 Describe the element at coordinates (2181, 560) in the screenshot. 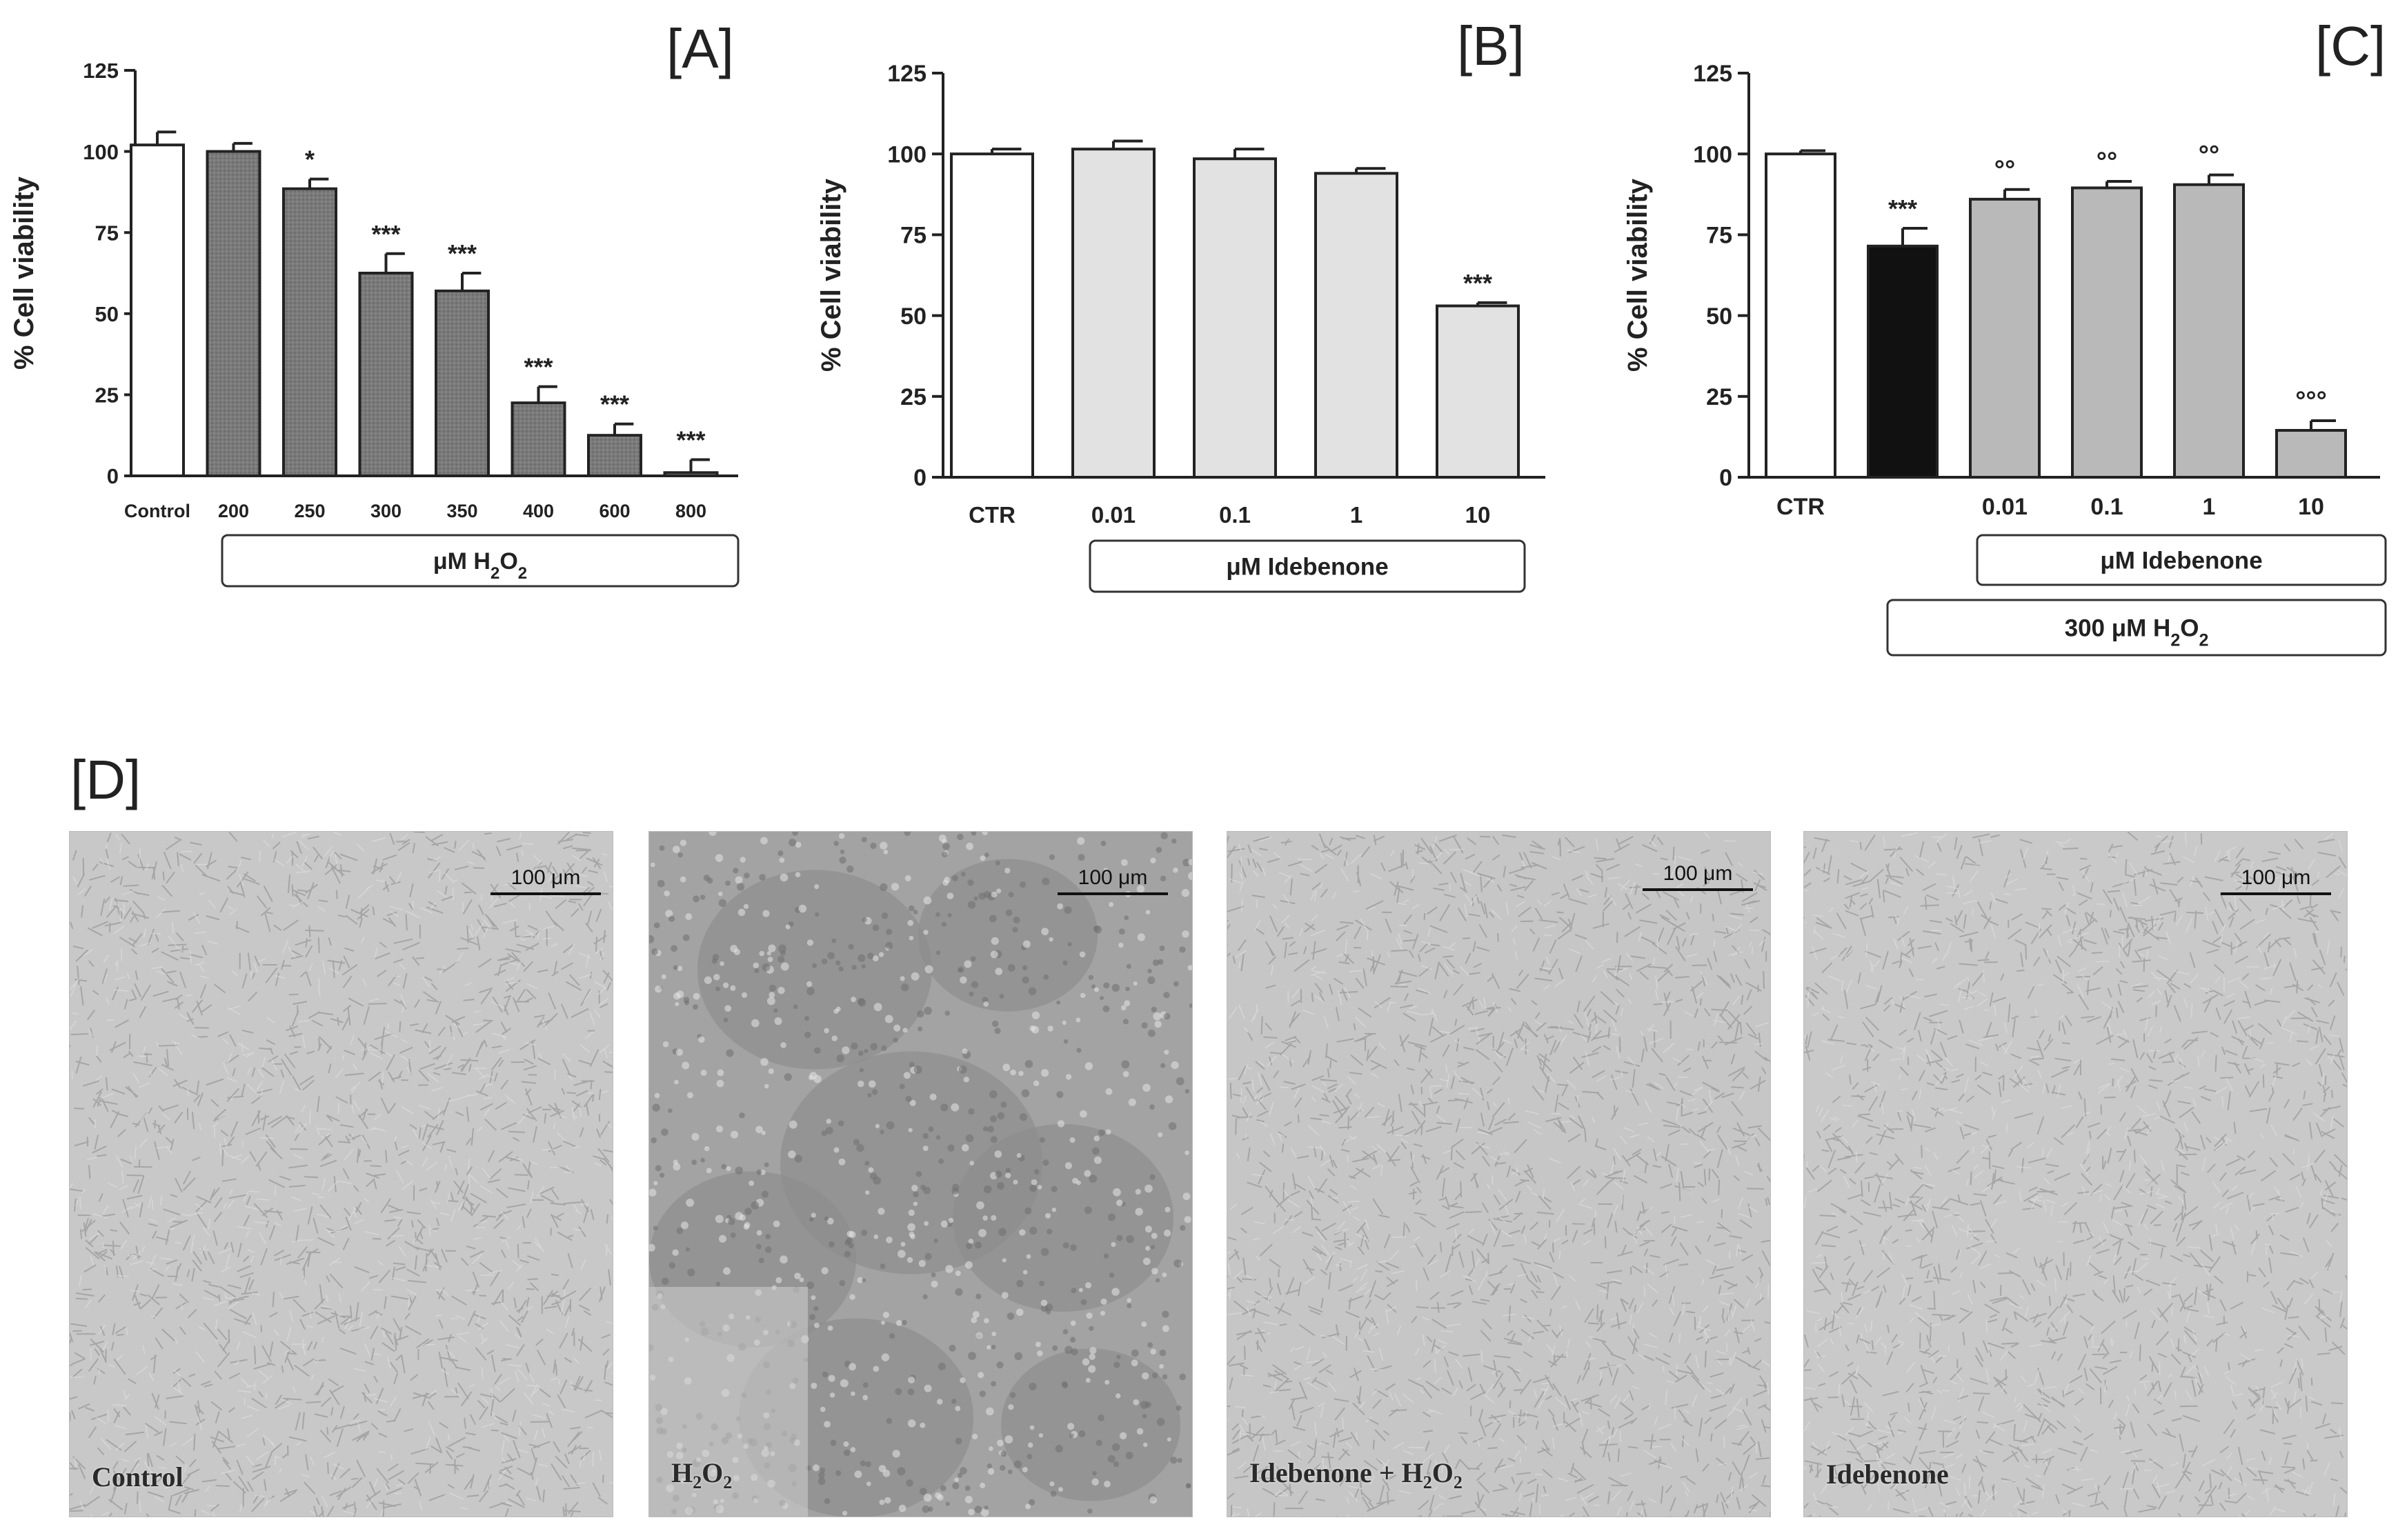

I see `group-box-label: μM Idebenone` at that location.